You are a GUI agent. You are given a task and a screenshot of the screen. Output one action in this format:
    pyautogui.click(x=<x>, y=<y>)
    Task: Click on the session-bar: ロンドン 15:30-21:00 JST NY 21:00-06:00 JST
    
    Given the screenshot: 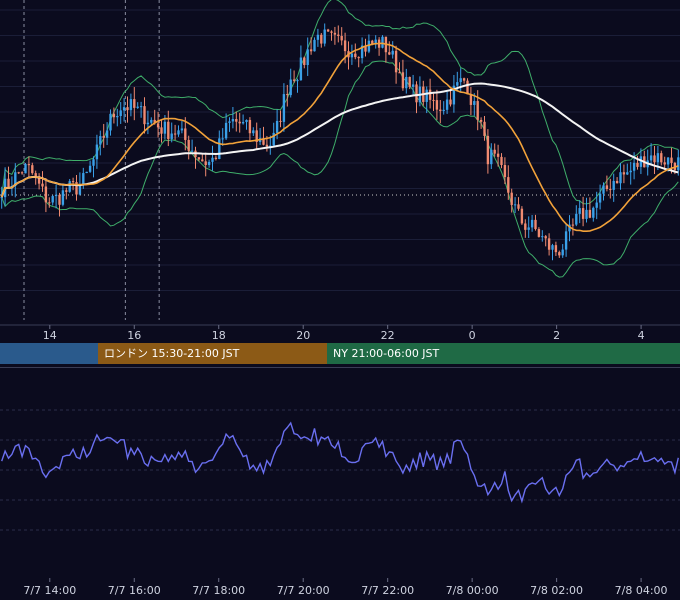 What is the action you would take?
    pyautogui.click(x=340, y=353)
    